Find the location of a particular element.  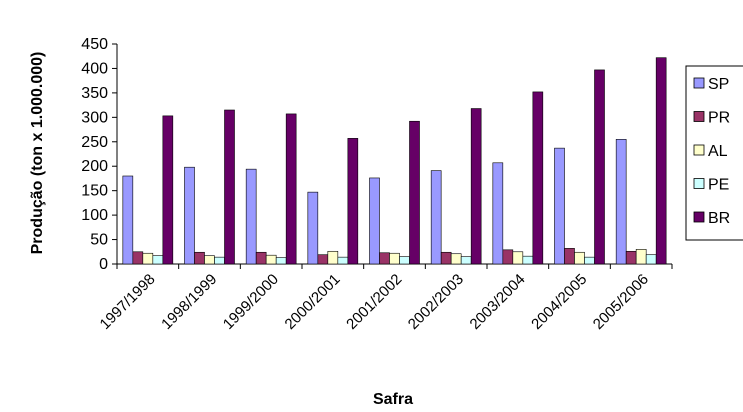

x-tick-label: 2004/2005 is located at coordinates (559, 302).